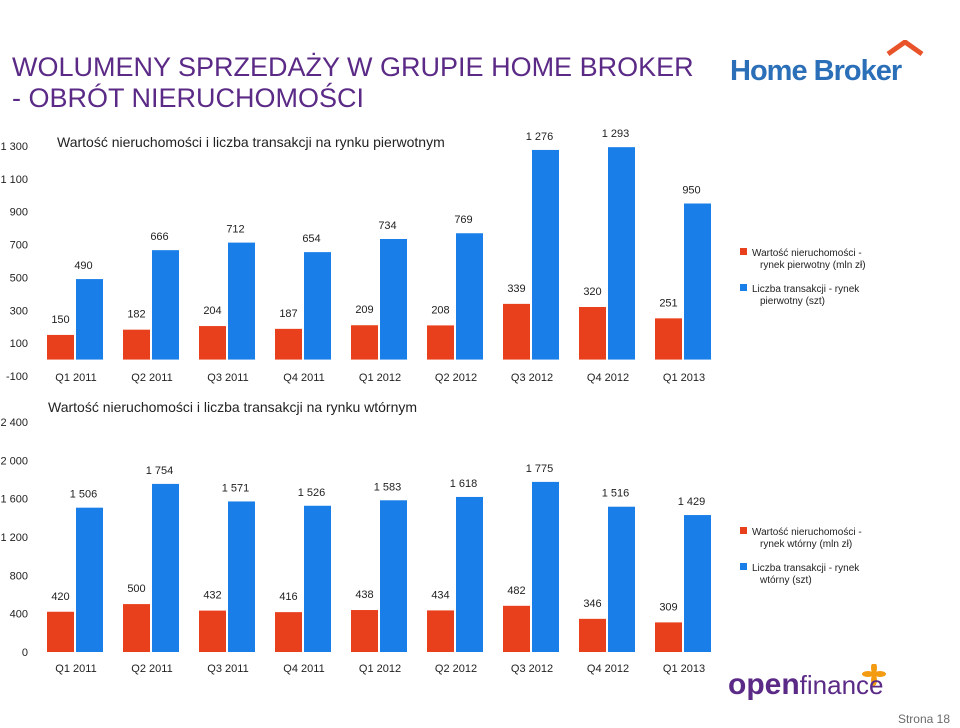 This screenshot has height=728, width=960. Describe the element at coordinates (212, 311) in the screenshot. I see `data-label: 204` at that location.